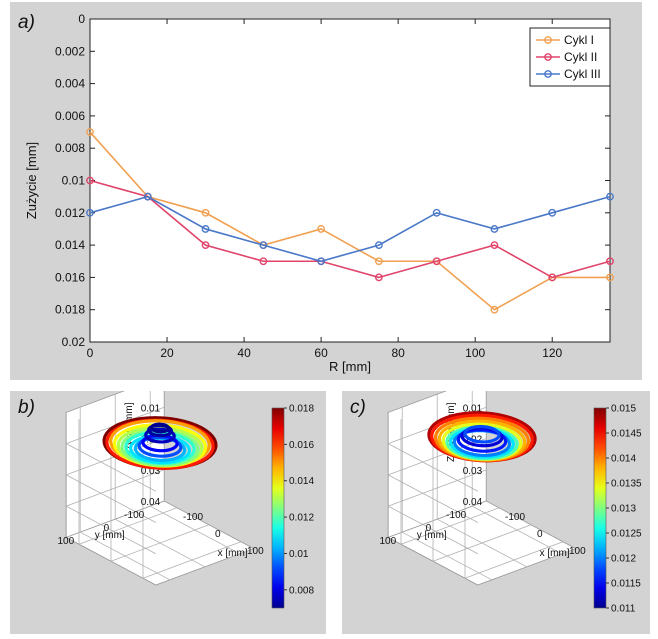  Describe the element at coordinates (321, 353) in the screenshot. I see `x-tick-label: 60` at that location.